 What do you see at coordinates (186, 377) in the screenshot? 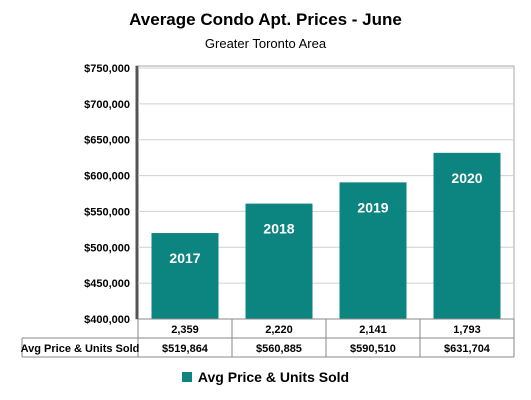
I see `legend-swatch` at bounding box center [186, 377].